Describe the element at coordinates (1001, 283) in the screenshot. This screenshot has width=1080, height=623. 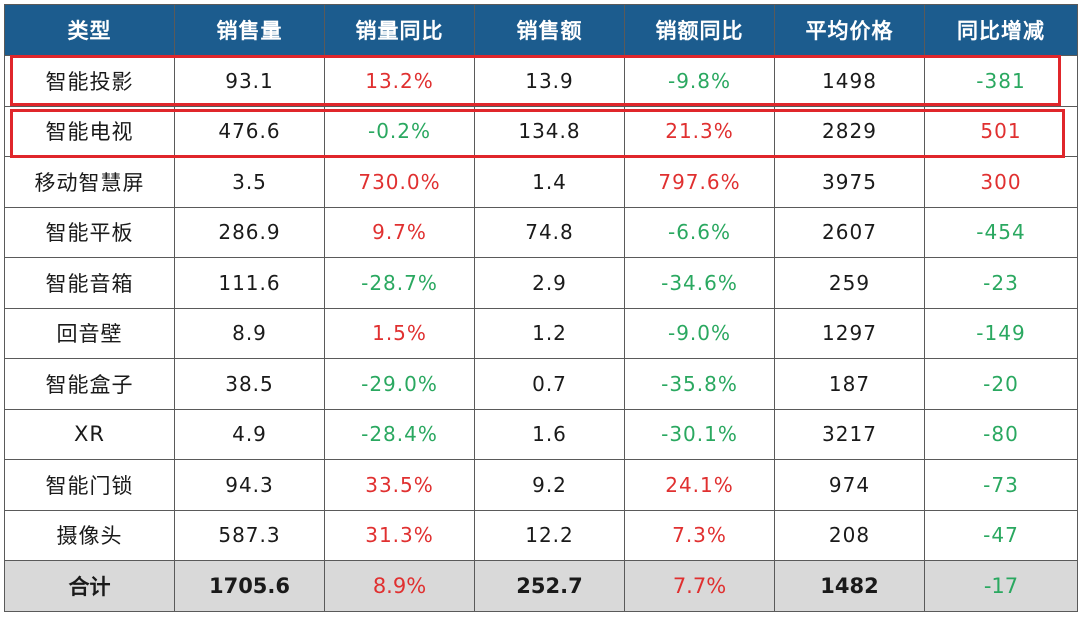
I see `price-change-cell: -23` at that location.